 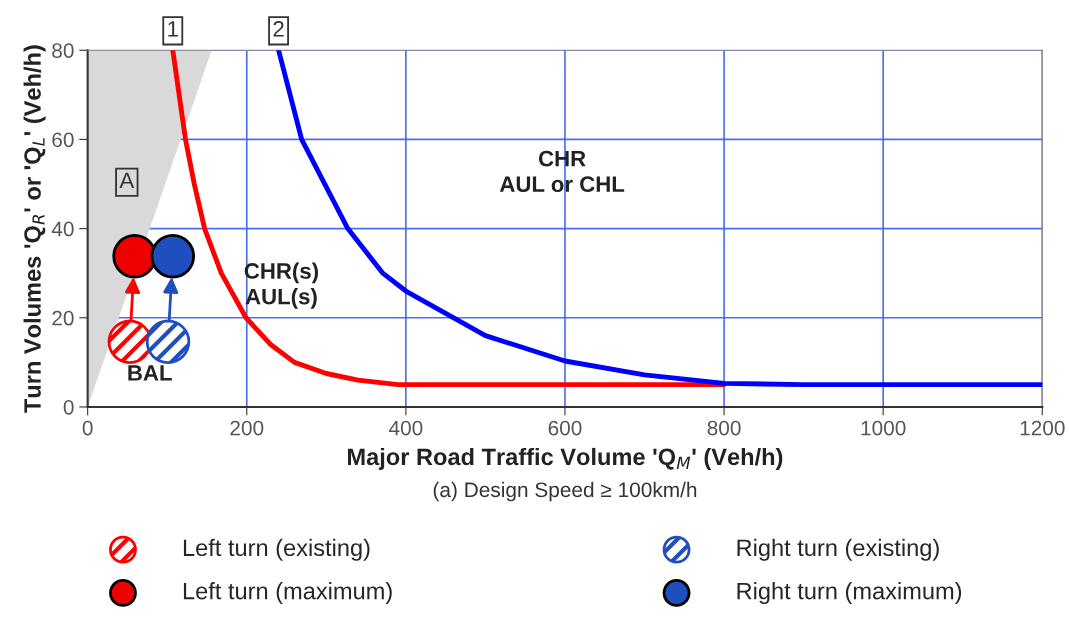 I want to click on x-tick-label: 1200, so click(x=1042, y=428).